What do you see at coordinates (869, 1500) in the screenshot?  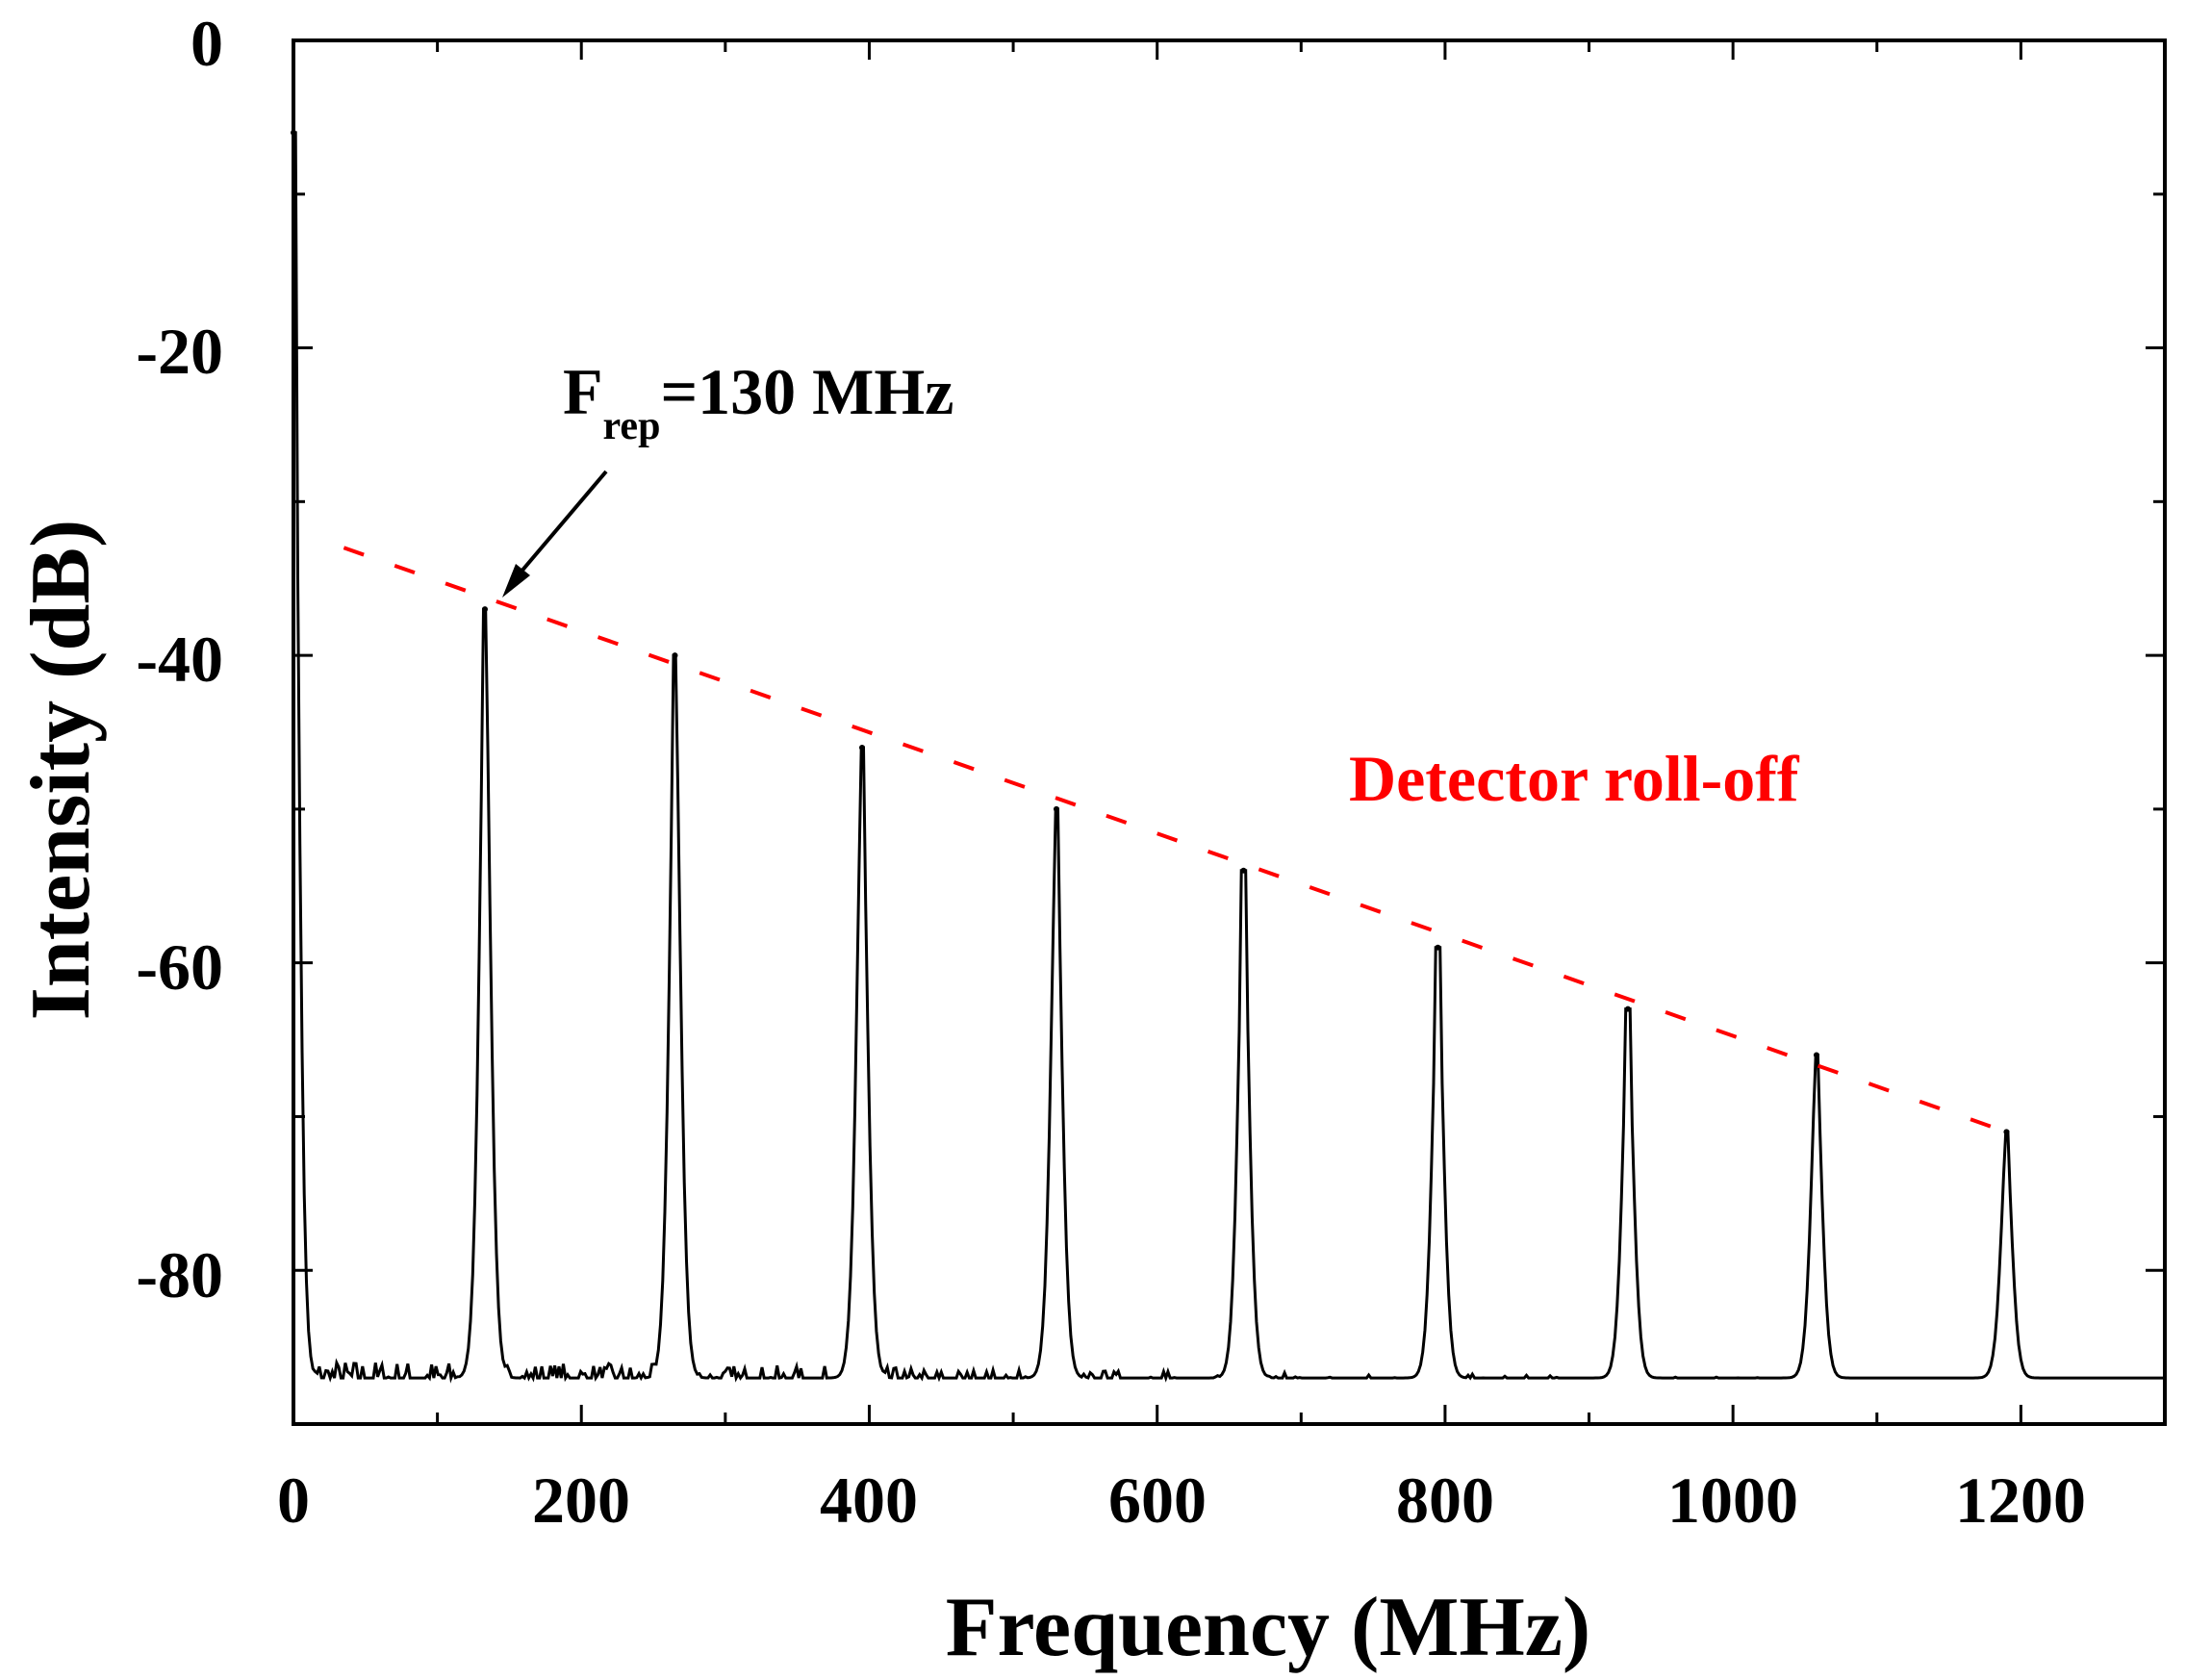 I see `x-tick-label: 400` at bounding box center [869, 1500].